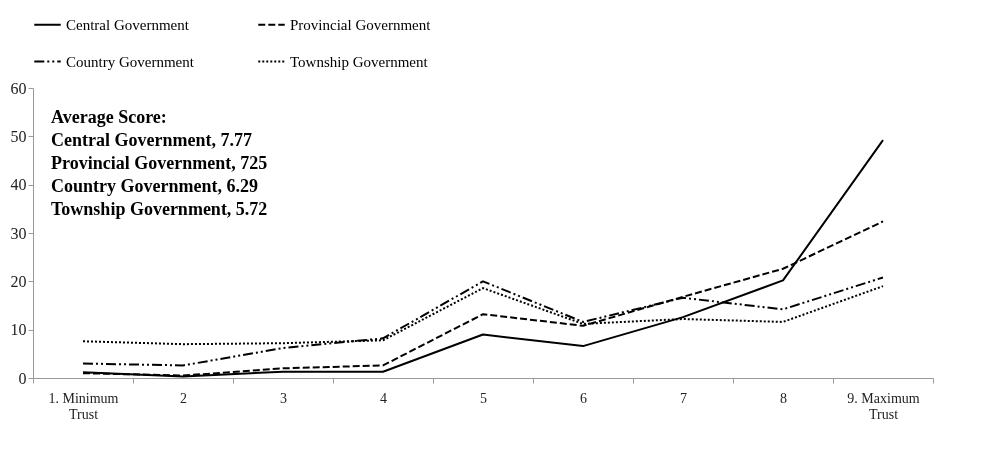 Image resolution: width=1007 pixels, height=468 pixels. Describe the element at coordinates (18, 136) in the screenshot. I see `y-tick-label: 50` at that location.